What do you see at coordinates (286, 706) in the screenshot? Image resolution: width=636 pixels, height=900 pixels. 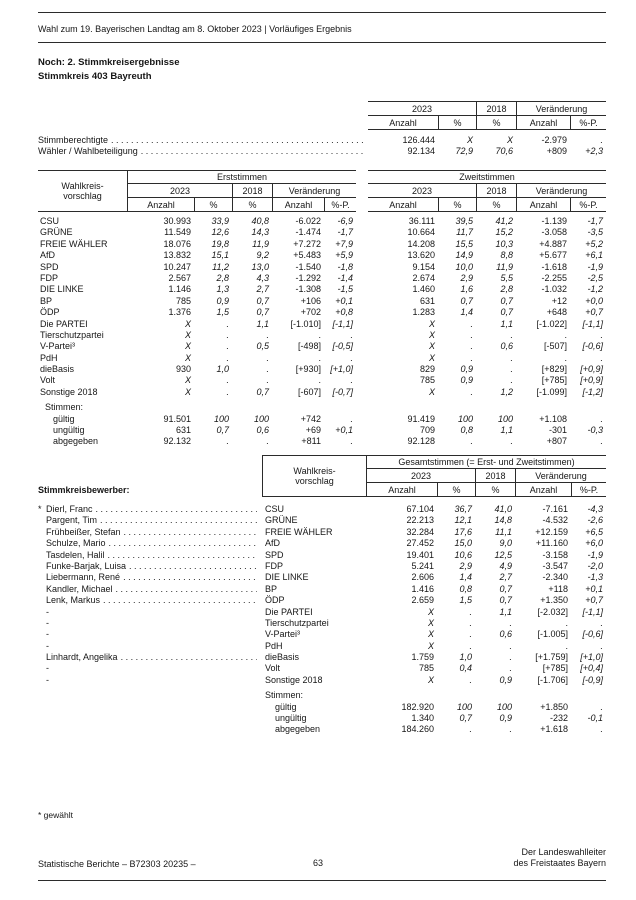 I see `stimmen-row-label: gültig` at bounding box center [286, 706].